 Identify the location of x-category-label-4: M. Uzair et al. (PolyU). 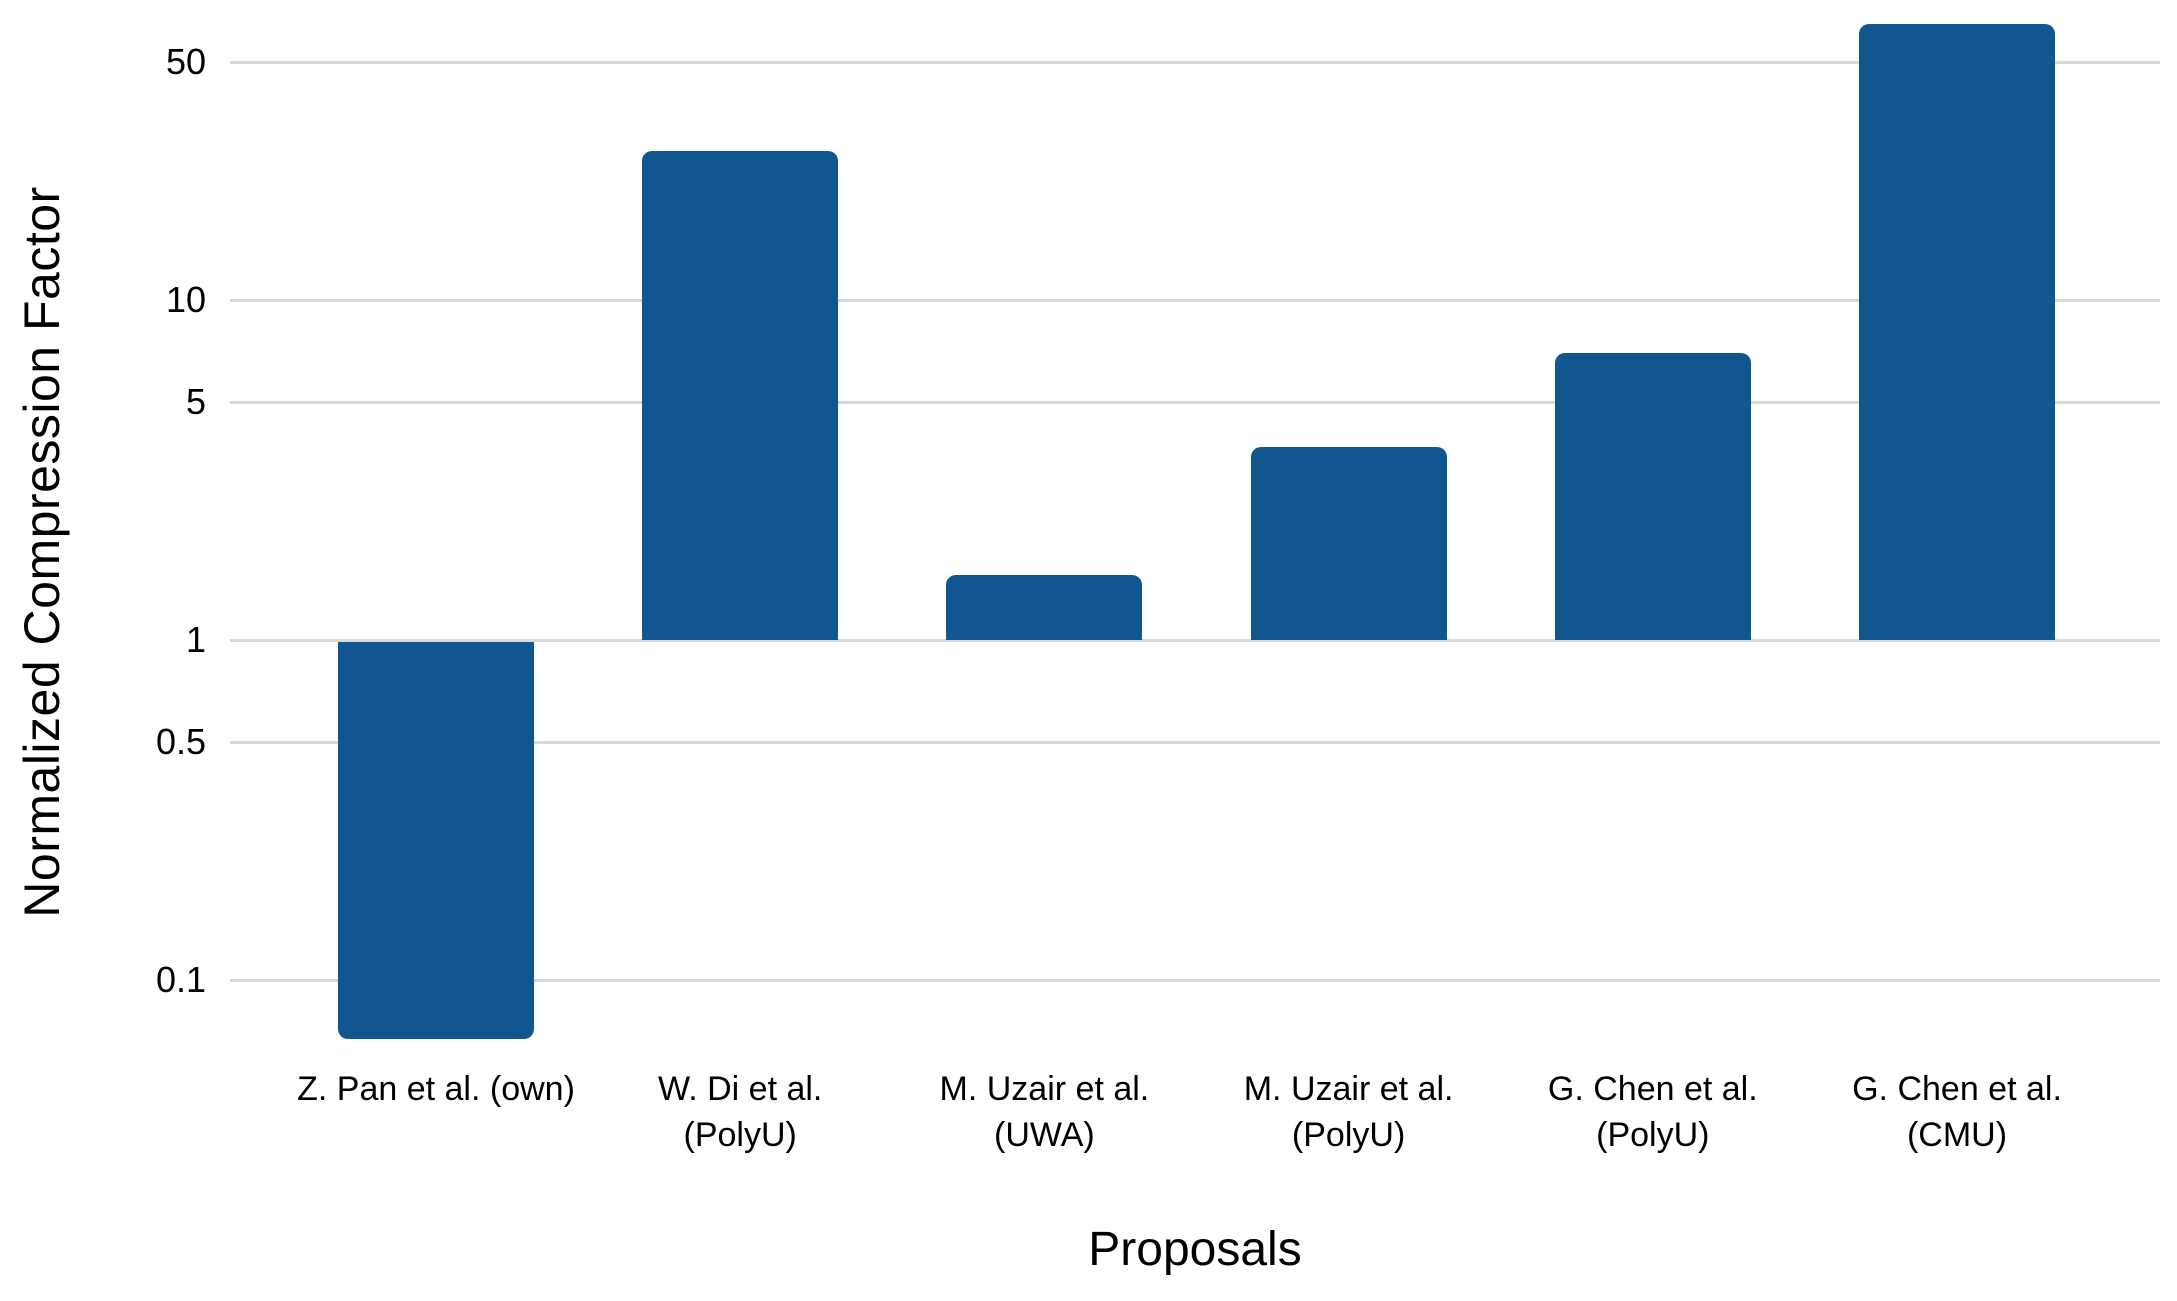
(1348, 1112).